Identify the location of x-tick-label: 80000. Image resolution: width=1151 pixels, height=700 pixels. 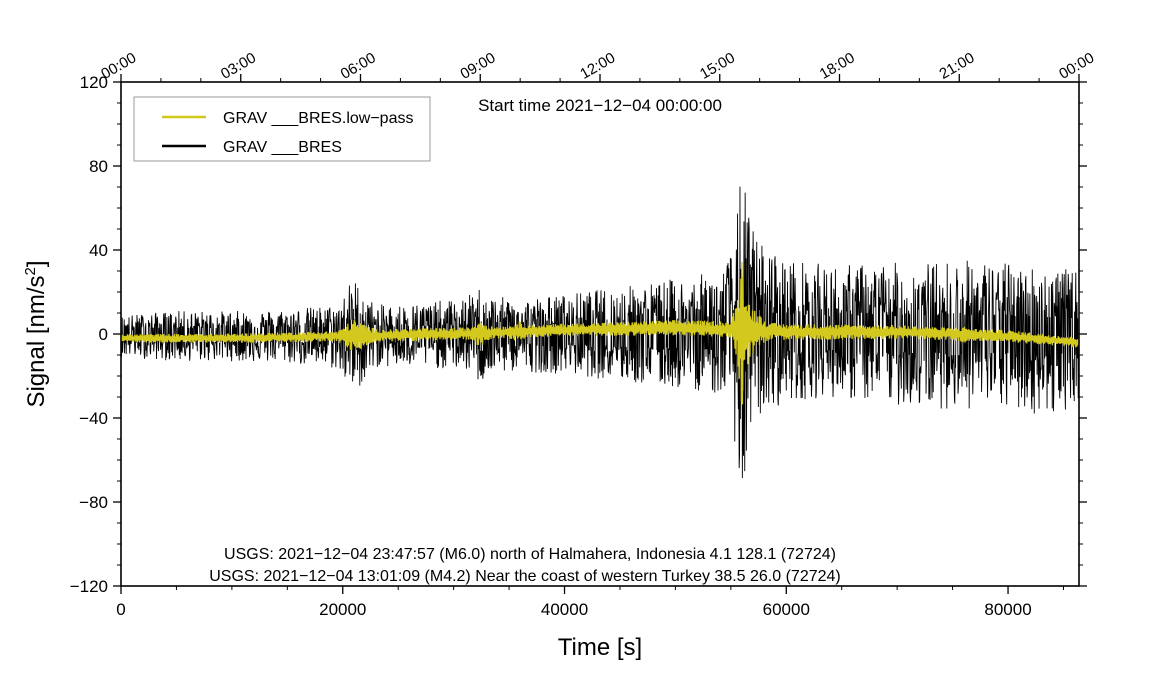
(1007, 609).